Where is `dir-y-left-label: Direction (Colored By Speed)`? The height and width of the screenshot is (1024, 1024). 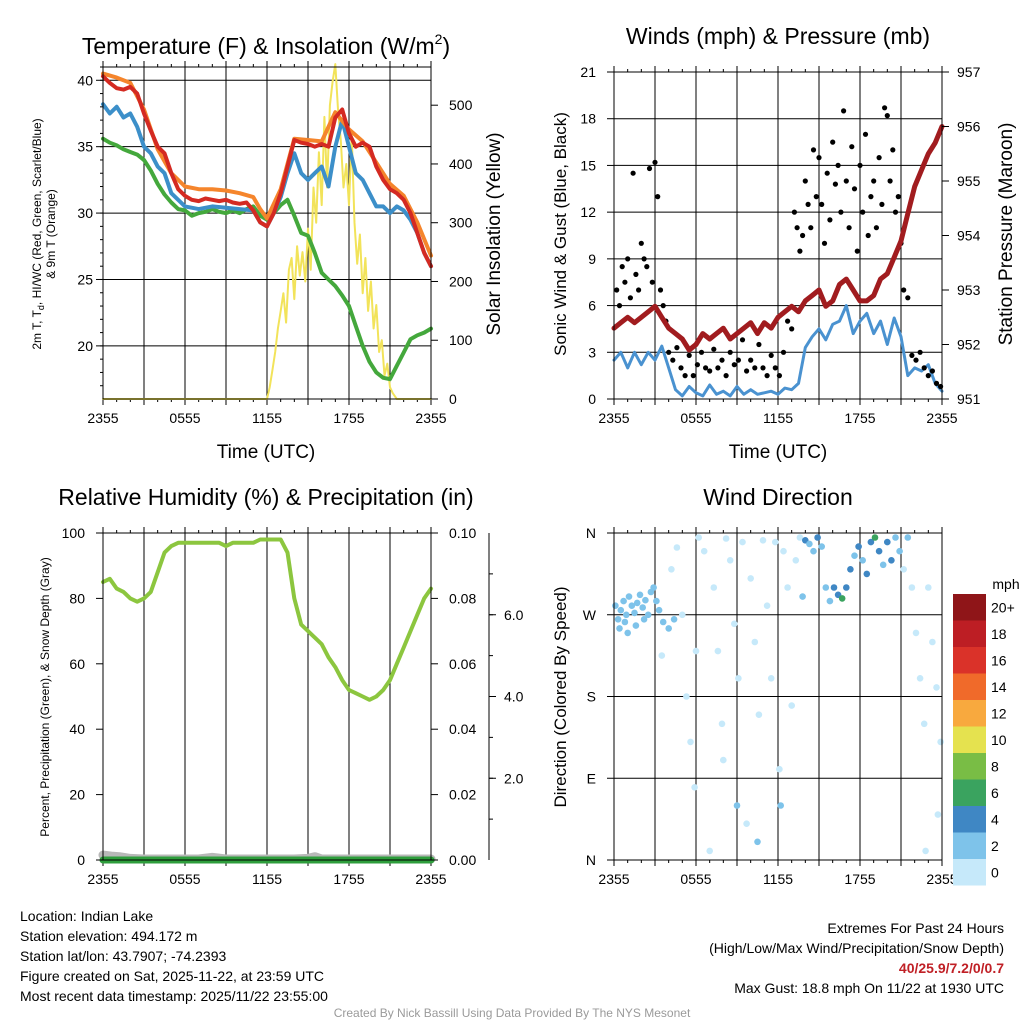 dir-y-left-label: Direction (Colored By Speed) is located at coordinates (560, 696).